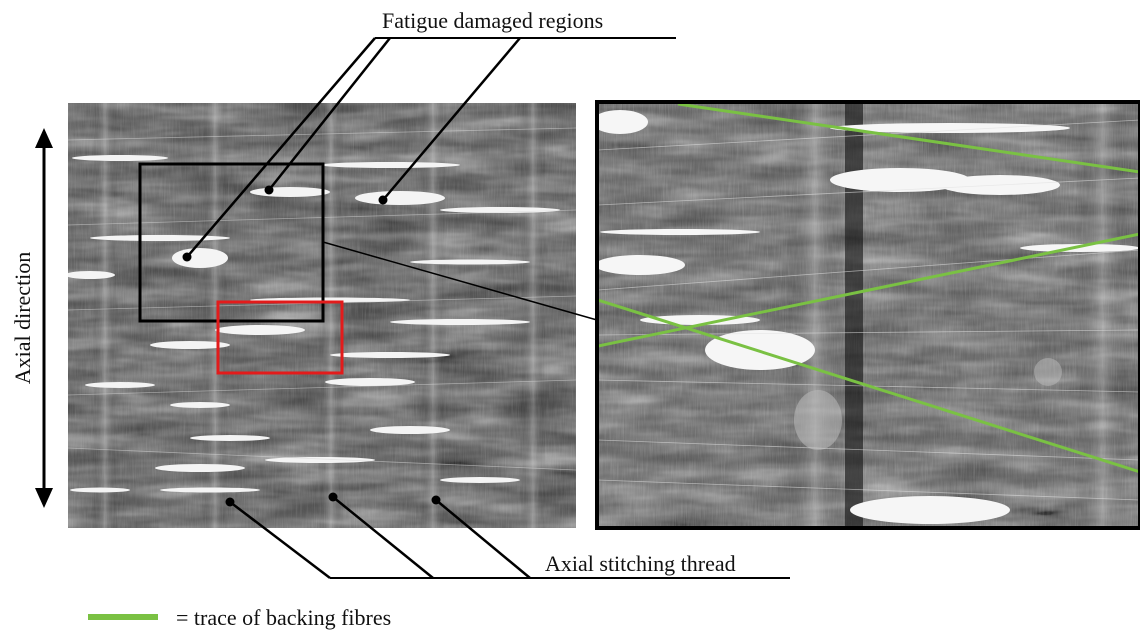 The width and height of the screenshot is (1140, 635). What do you see at coordinates (640, 563) in the screenshot?
I see `axial-stitching-thread-label: Axial stitching thread` at bounding box center [640, 563].